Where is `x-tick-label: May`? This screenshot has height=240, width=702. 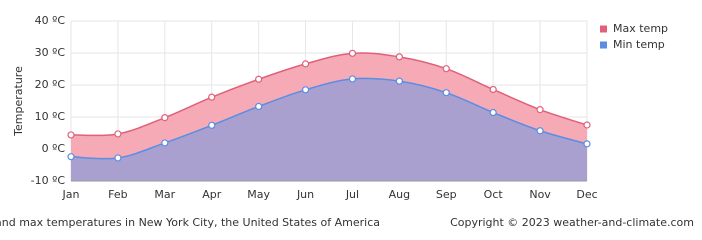
x-tick-label: May is located at coordinates (258, 194).